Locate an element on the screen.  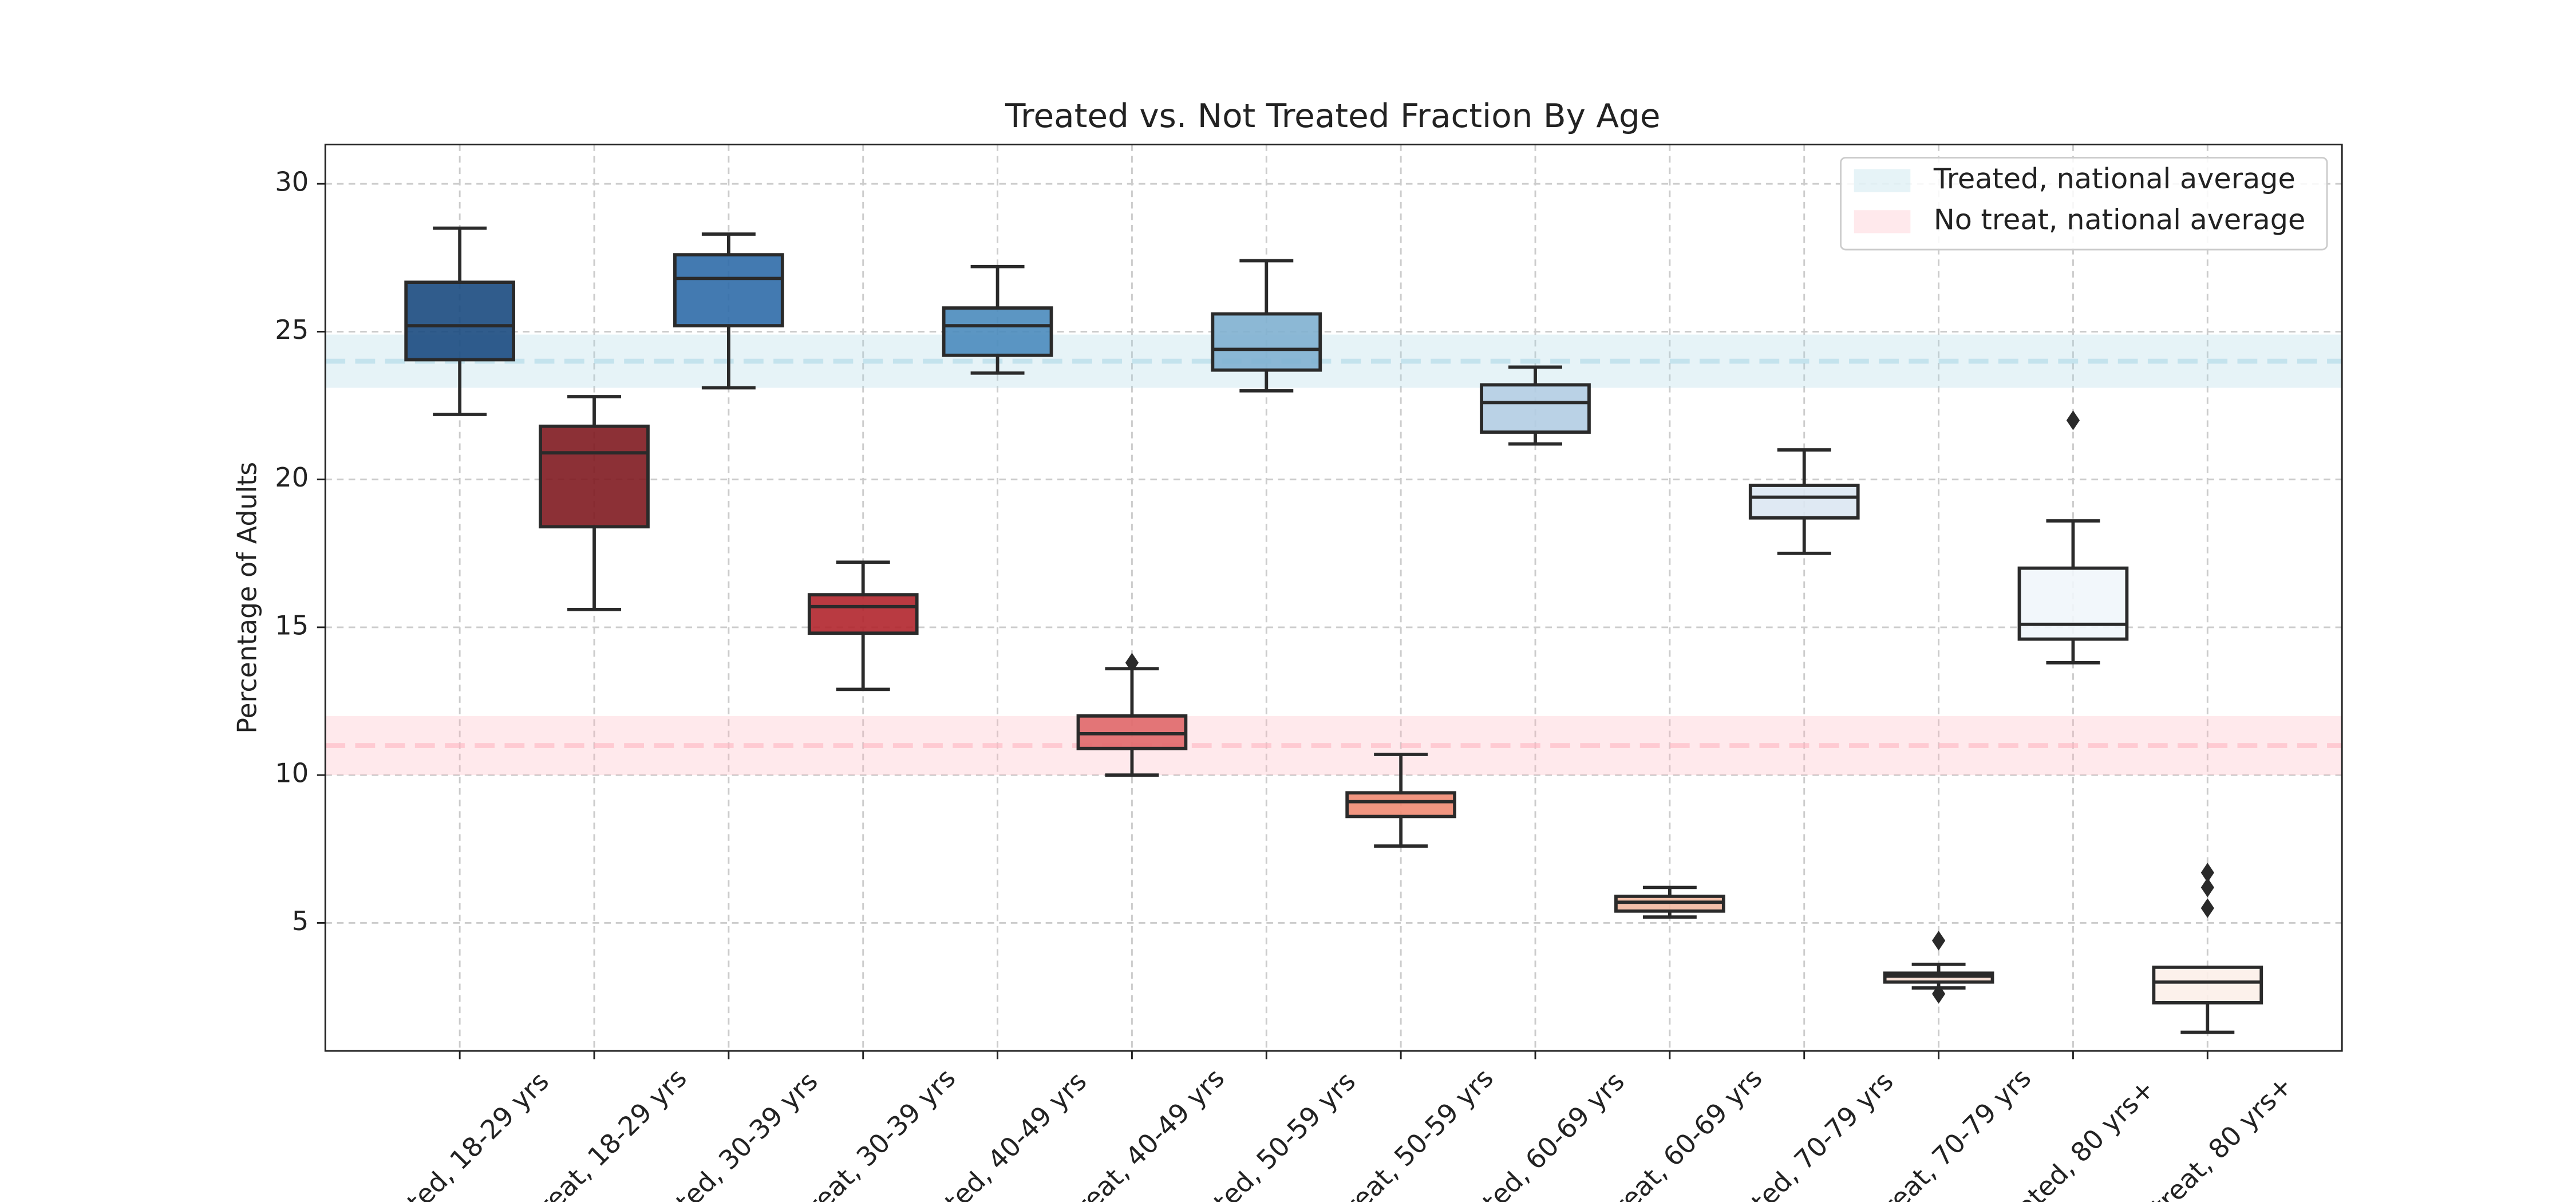
y-tick-label: 20 is located at coordinates (292, 477).